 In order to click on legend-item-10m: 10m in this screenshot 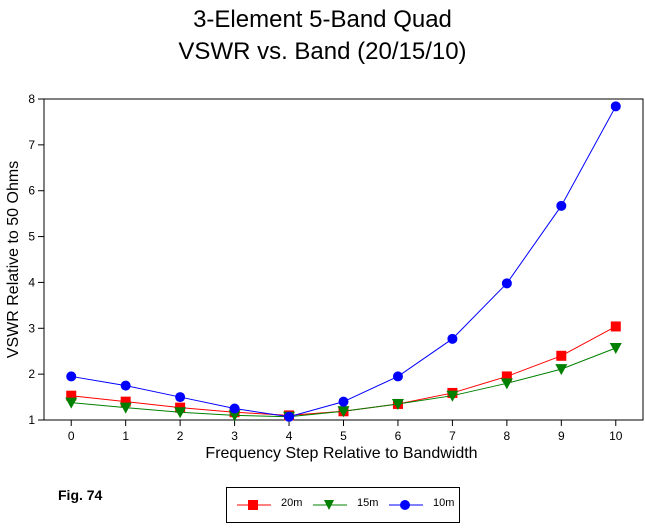, I will do `click(420, 505)`.